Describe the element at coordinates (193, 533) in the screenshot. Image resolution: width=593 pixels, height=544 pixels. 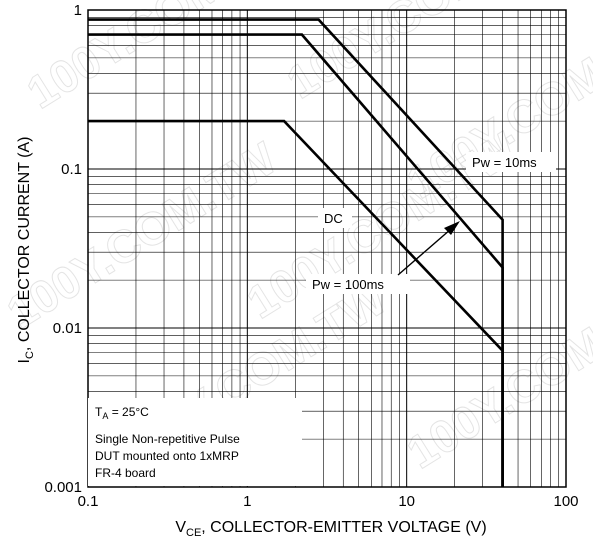
I see `x-axis-title-sub: CE` at that location.